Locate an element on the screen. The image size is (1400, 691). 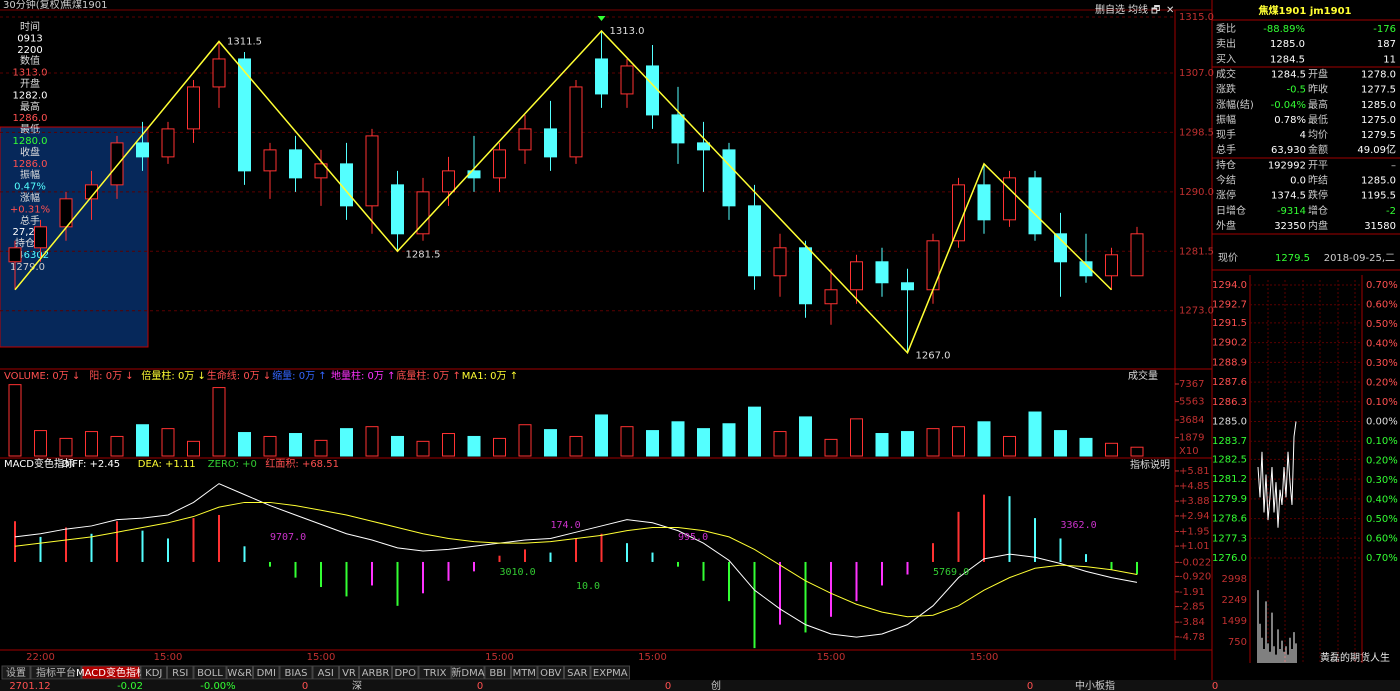
tab-label: KDJ is located at coordinates (153, 673).